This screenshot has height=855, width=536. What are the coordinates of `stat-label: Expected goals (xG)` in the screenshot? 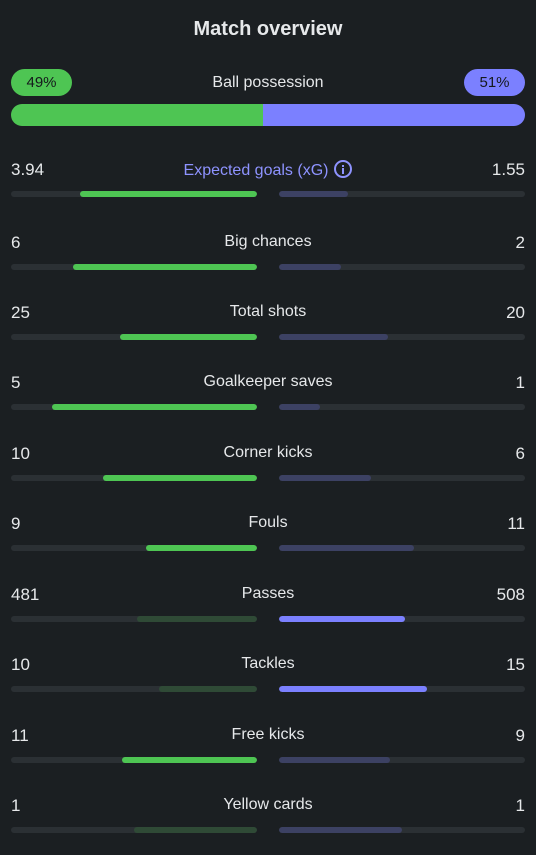 It's located at (268, 170).